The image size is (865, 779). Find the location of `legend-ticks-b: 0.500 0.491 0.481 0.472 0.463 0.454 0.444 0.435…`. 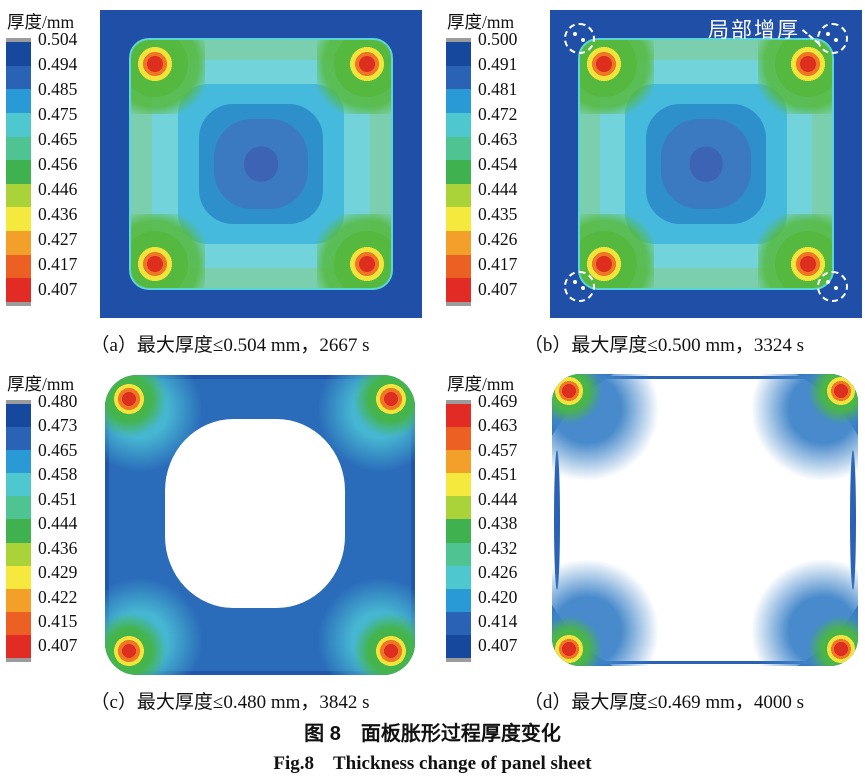

legend-ticks-b: 0.500 0.491 0.481 0.472 0.463 0.454 0.444 0.435… is located at coordinates (498, 164).